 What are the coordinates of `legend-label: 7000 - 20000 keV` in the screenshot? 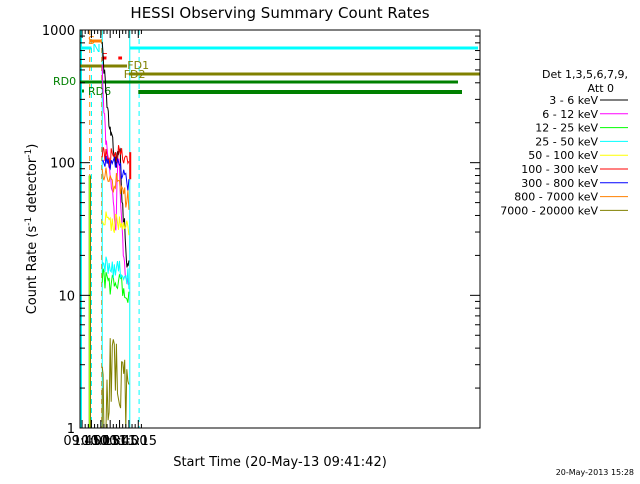 It's located at (549, 210).